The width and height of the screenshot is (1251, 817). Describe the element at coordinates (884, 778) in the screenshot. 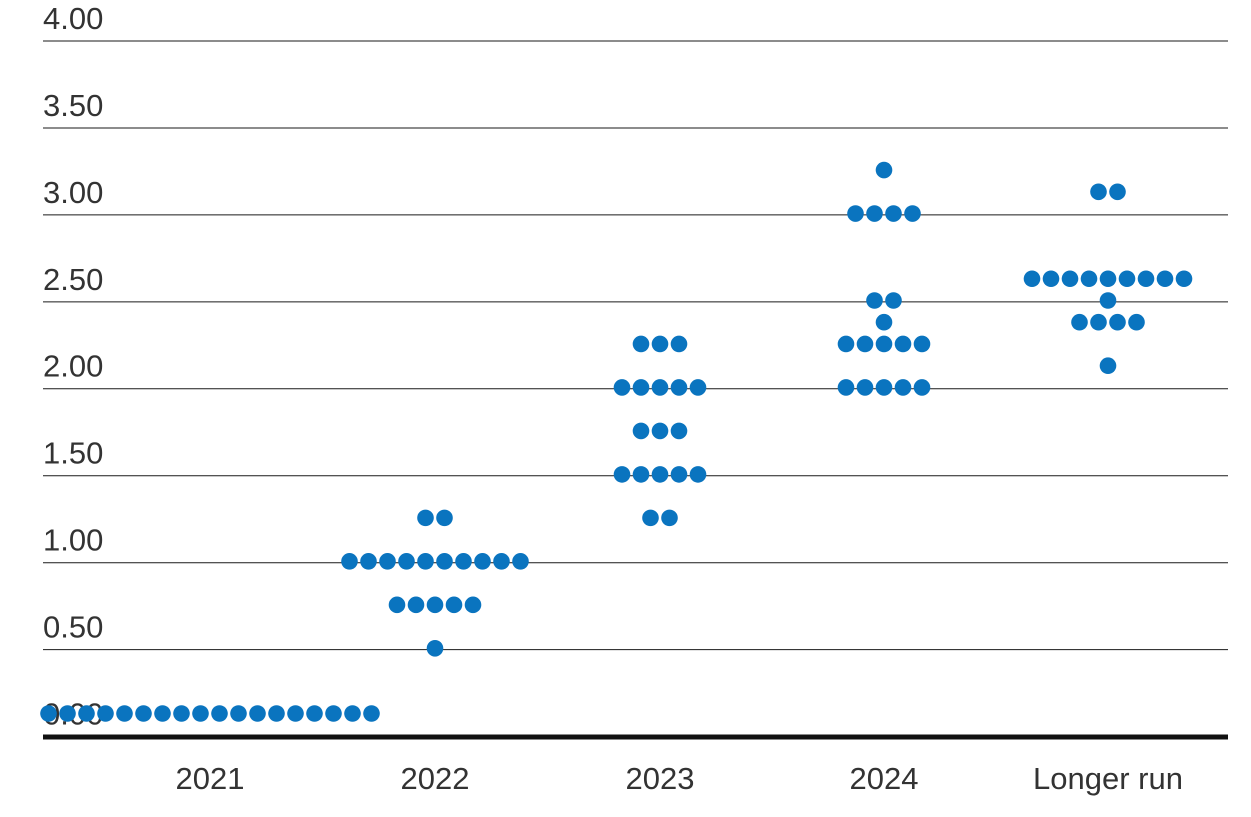

I see `x-tick-label: 2024` at that location.